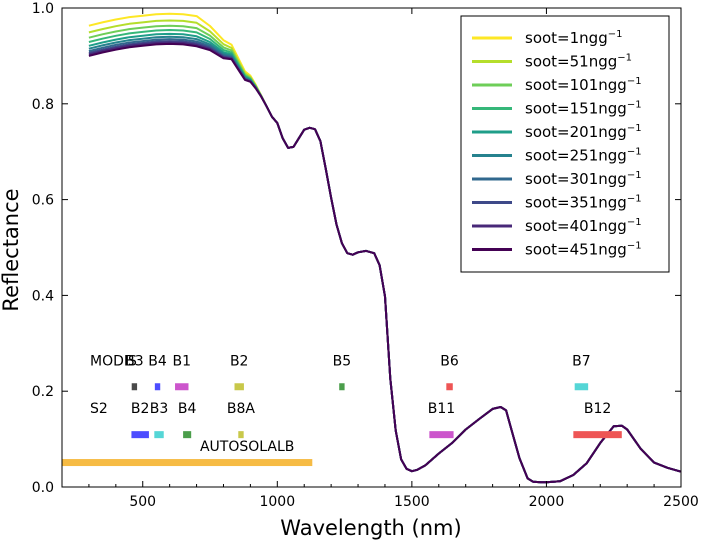 This screenshot has width=701, height=543. What do you see at coordinates (113, 361) in the screenshot?
I see `band-group-label: MODIS` at bounding box center [113, 361].